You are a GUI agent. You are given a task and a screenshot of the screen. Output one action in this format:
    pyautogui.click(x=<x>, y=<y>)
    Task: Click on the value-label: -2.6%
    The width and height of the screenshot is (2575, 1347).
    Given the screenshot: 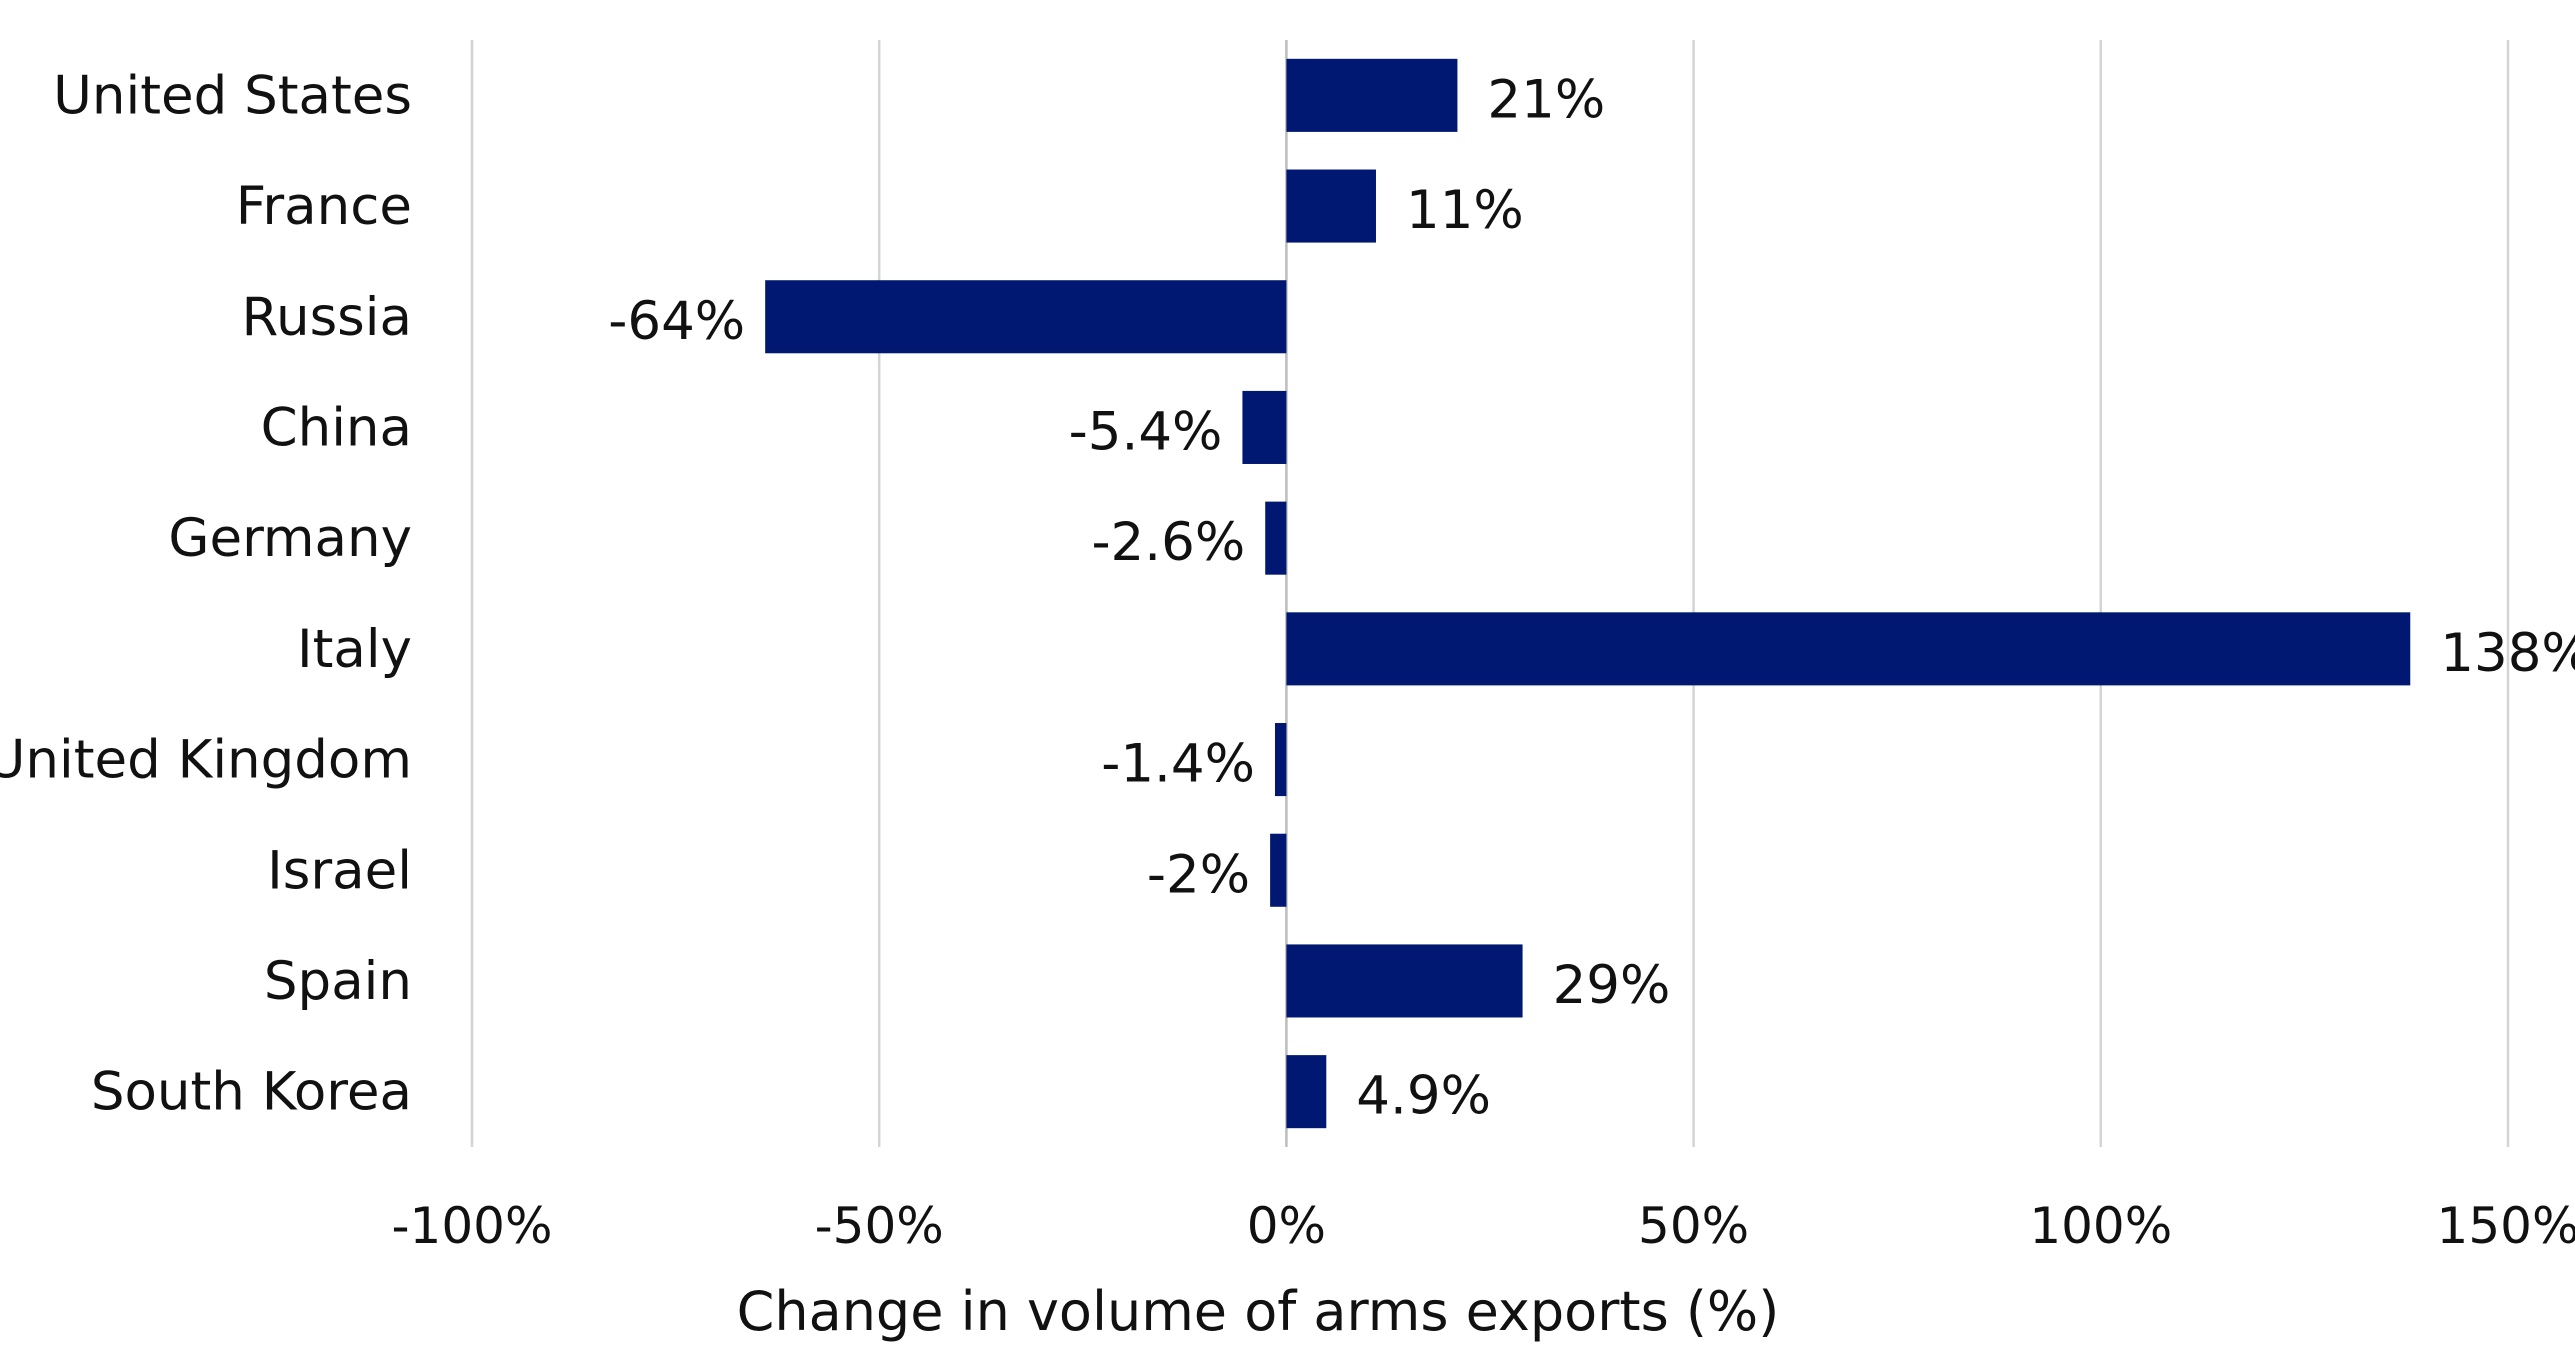 What is the action you would take?
    pyautogui.click(x=1168, y=542)
    